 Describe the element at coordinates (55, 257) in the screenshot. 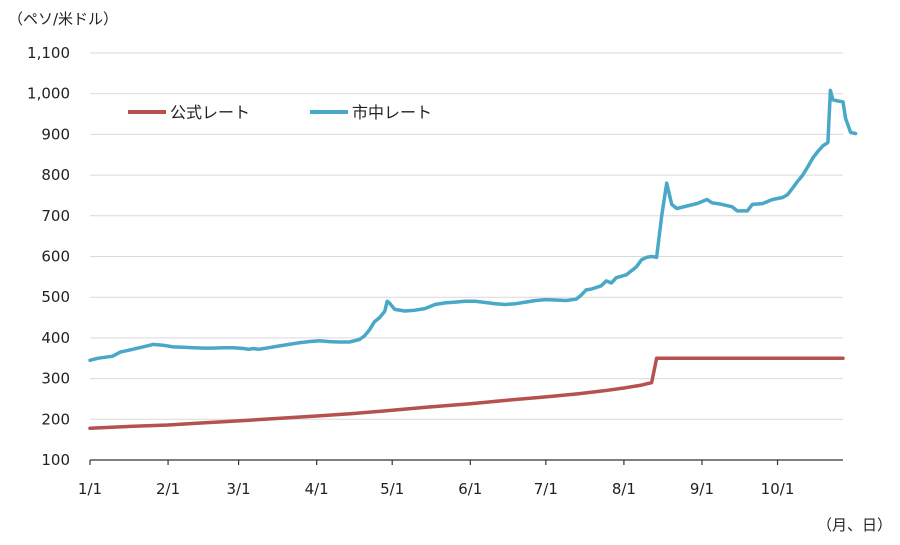

I see `y-tick-label: 600` at that location.